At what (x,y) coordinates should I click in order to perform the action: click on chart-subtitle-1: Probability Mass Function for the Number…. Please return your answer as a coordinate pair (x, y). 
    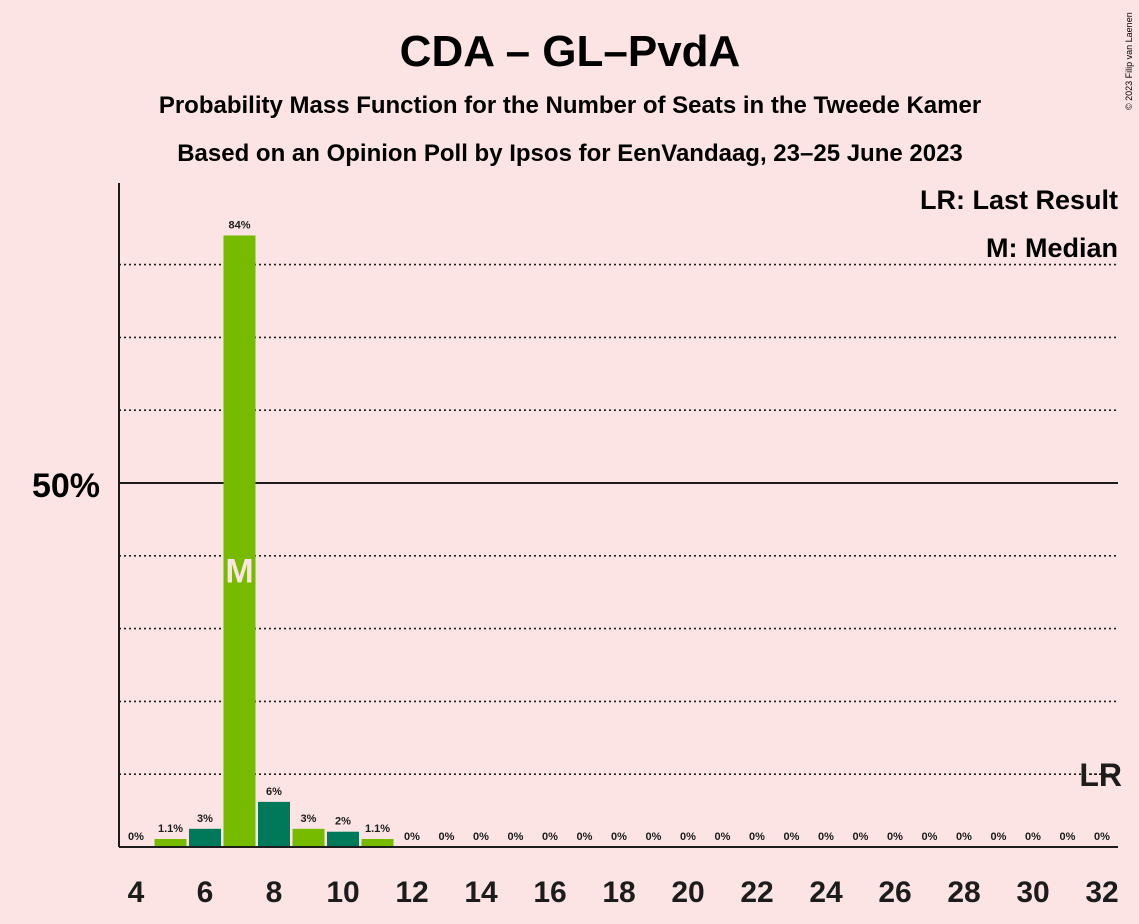
    Looking at the image, I should click on (570, 105).